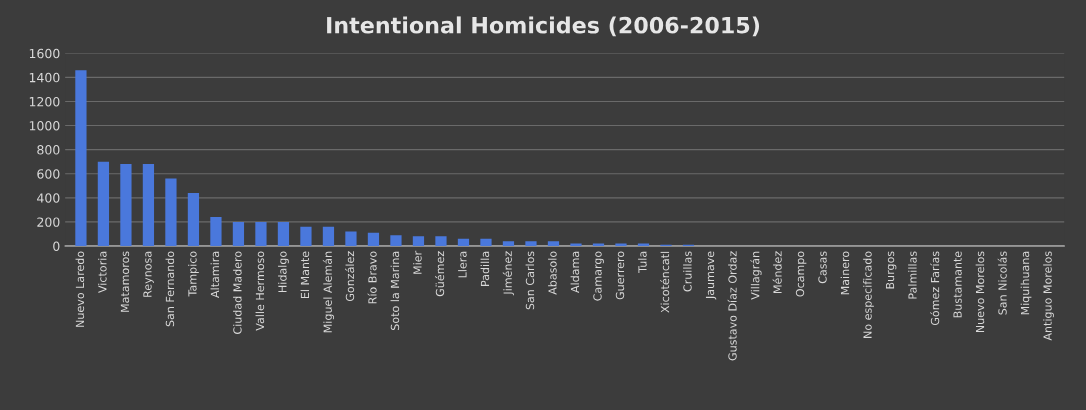 The width and height of the screenshot is (1086, 410). I want to click on y-tick-label: 1200, so click(44, 101).